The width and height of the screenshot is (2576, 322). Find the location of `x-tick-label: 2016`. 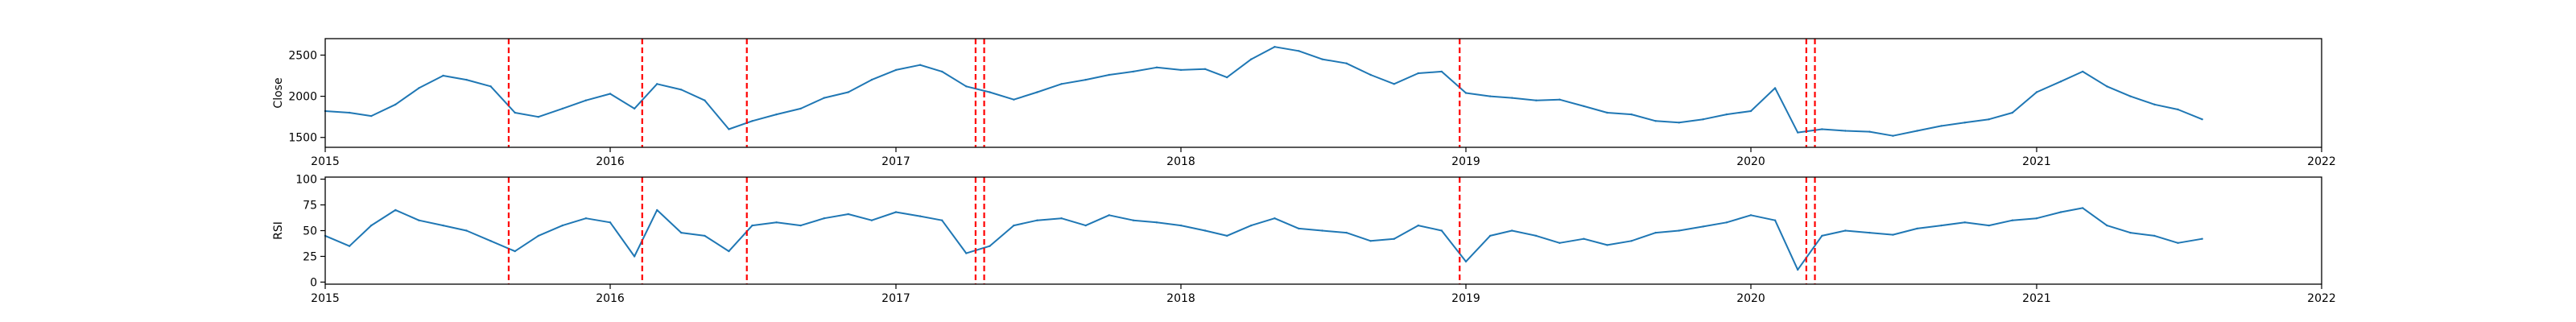

x-tick-label: 2016 is located at coordinates (610, 298).